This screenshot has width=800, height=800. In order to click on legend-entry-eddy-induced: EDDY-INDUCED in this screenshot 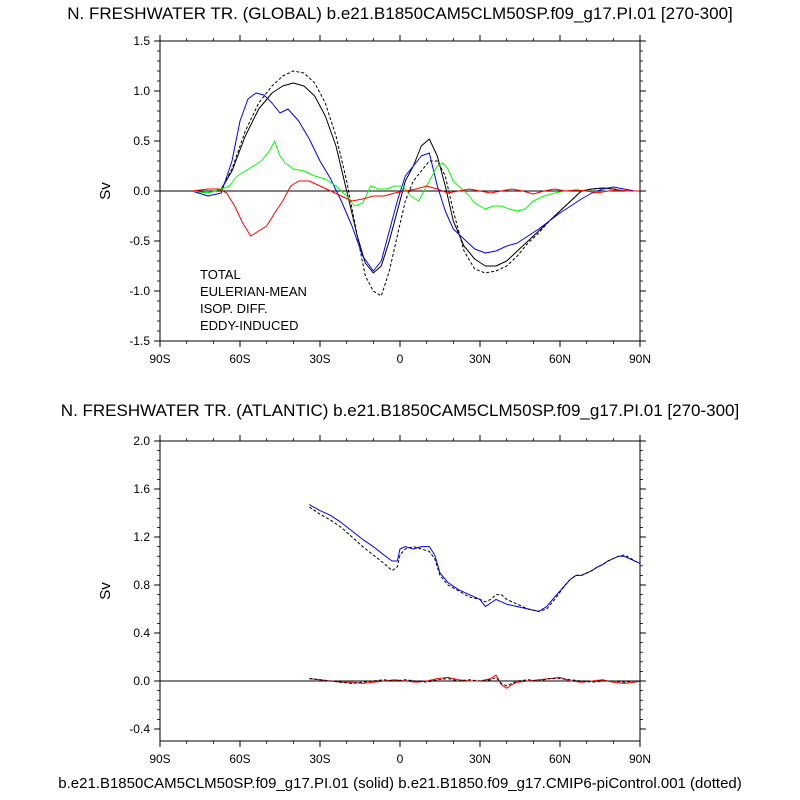, I will do `click(249, 325)`.